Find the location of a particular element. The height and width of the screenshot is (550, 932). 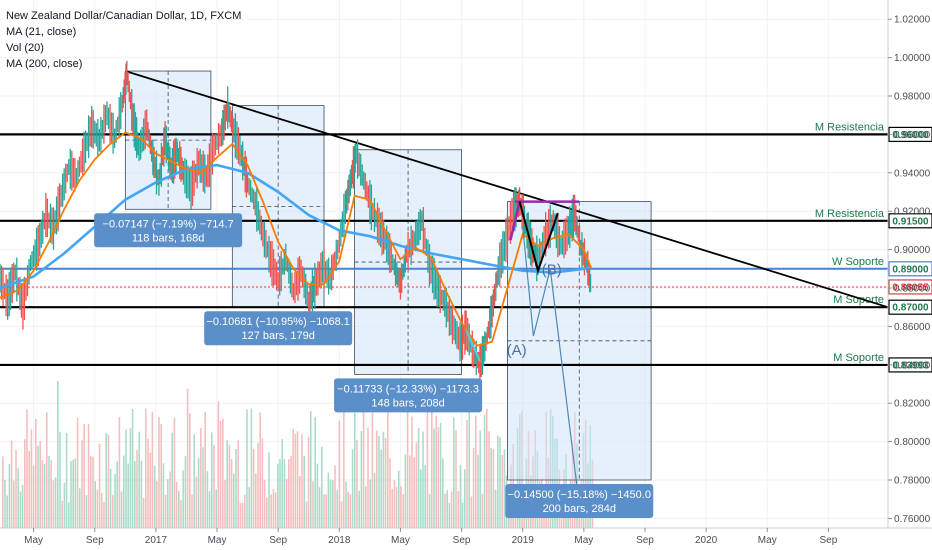

price-axis-label: 0.84000 is located at coordinates (912, 365).